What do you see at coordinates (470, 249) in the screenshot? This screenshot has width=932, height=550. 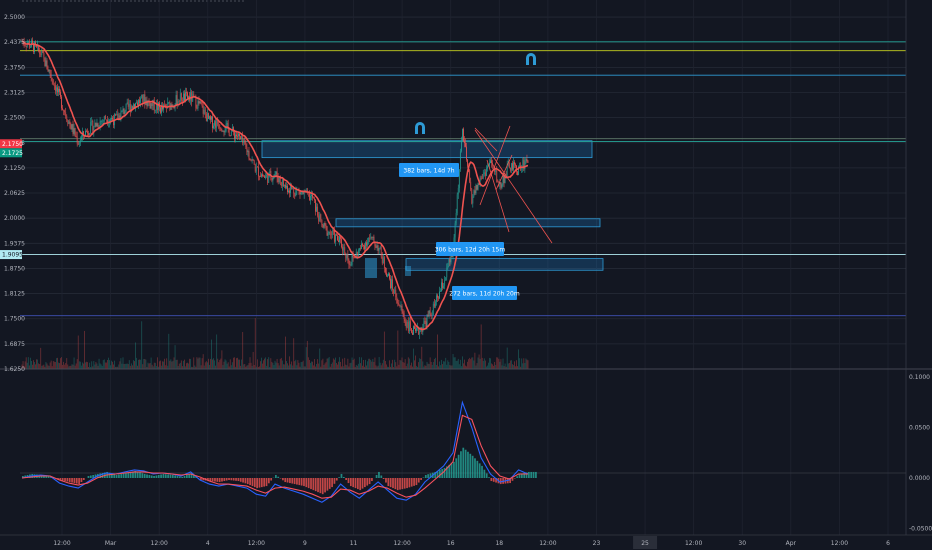 I see `measure-label-2: 306 bars, 12d 20h 15m` at bounding box center [470, 249].